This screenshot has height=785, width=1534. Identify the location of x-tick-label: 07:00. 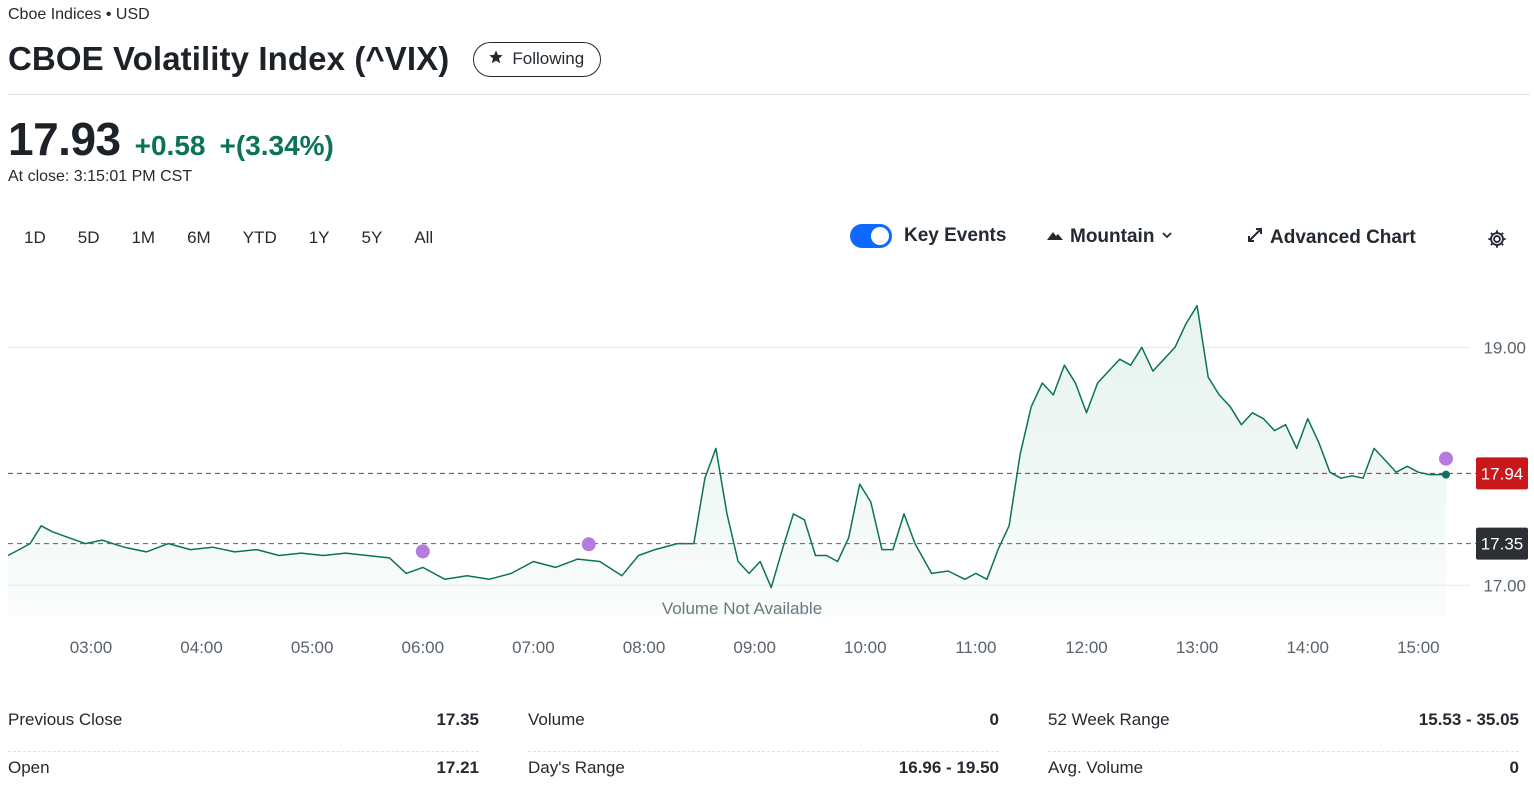
(533, 647).